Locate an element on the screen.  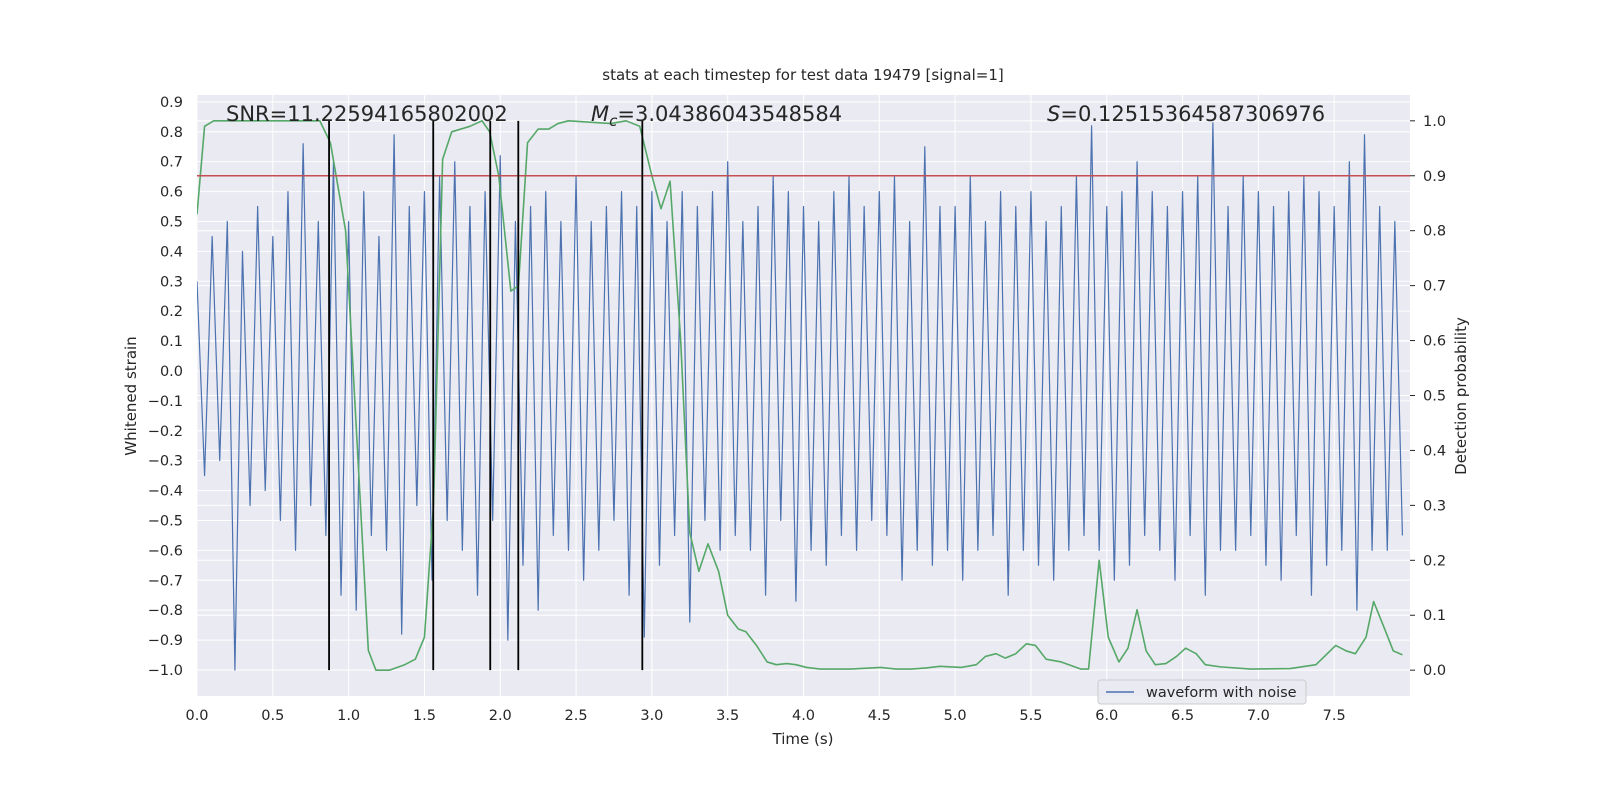
y-tick-label: −0.6 is located at coordinates (165, 551).